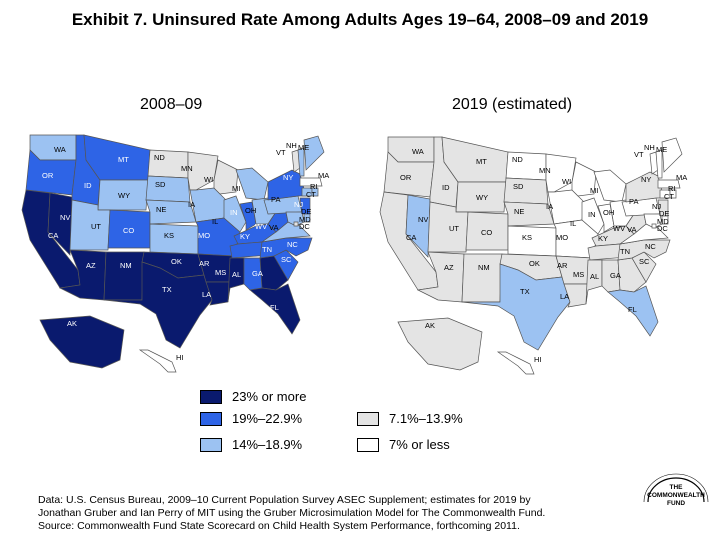 The image size is (720, 540). Describe the element at coordinates (672, 155) in the screenshot. I see `state-me` at that location.